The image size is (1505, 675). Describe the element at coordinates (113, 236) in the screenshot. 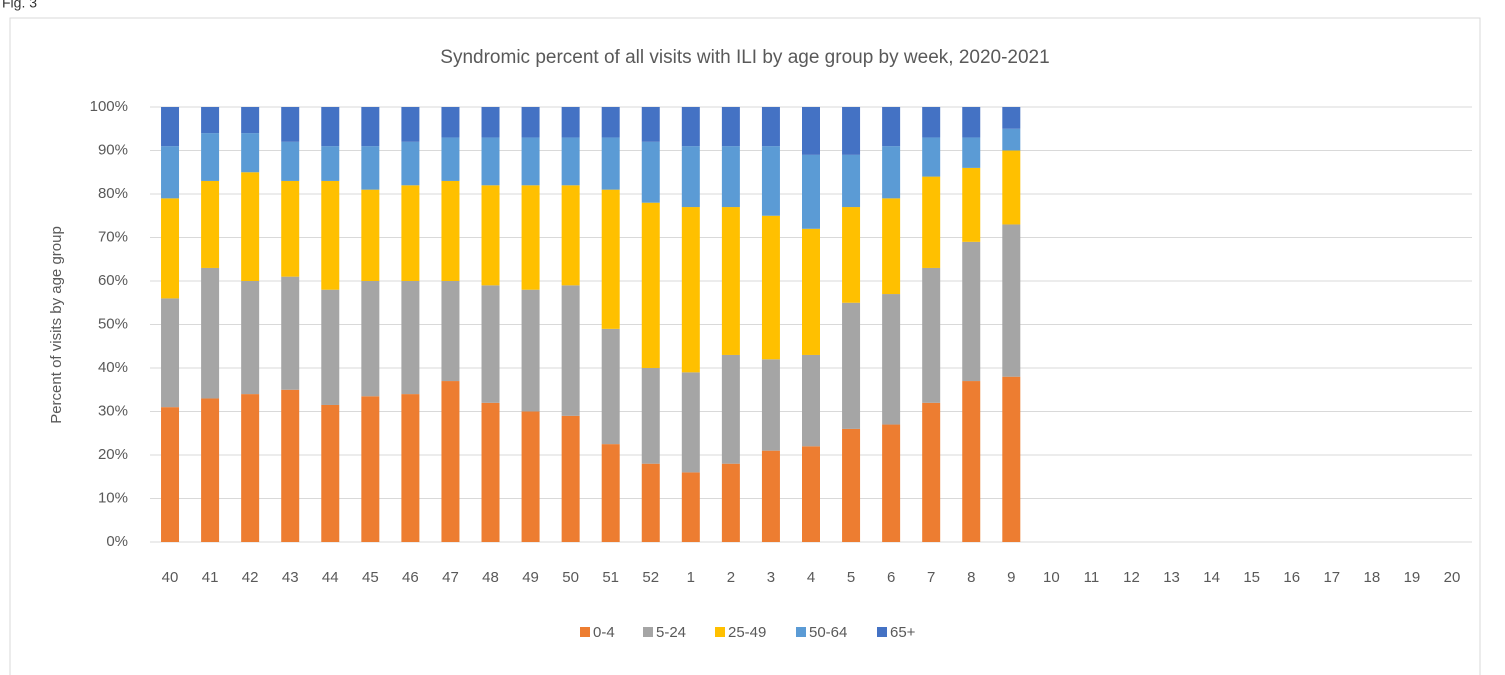

I see `y-tick-label: 70%` at that location.